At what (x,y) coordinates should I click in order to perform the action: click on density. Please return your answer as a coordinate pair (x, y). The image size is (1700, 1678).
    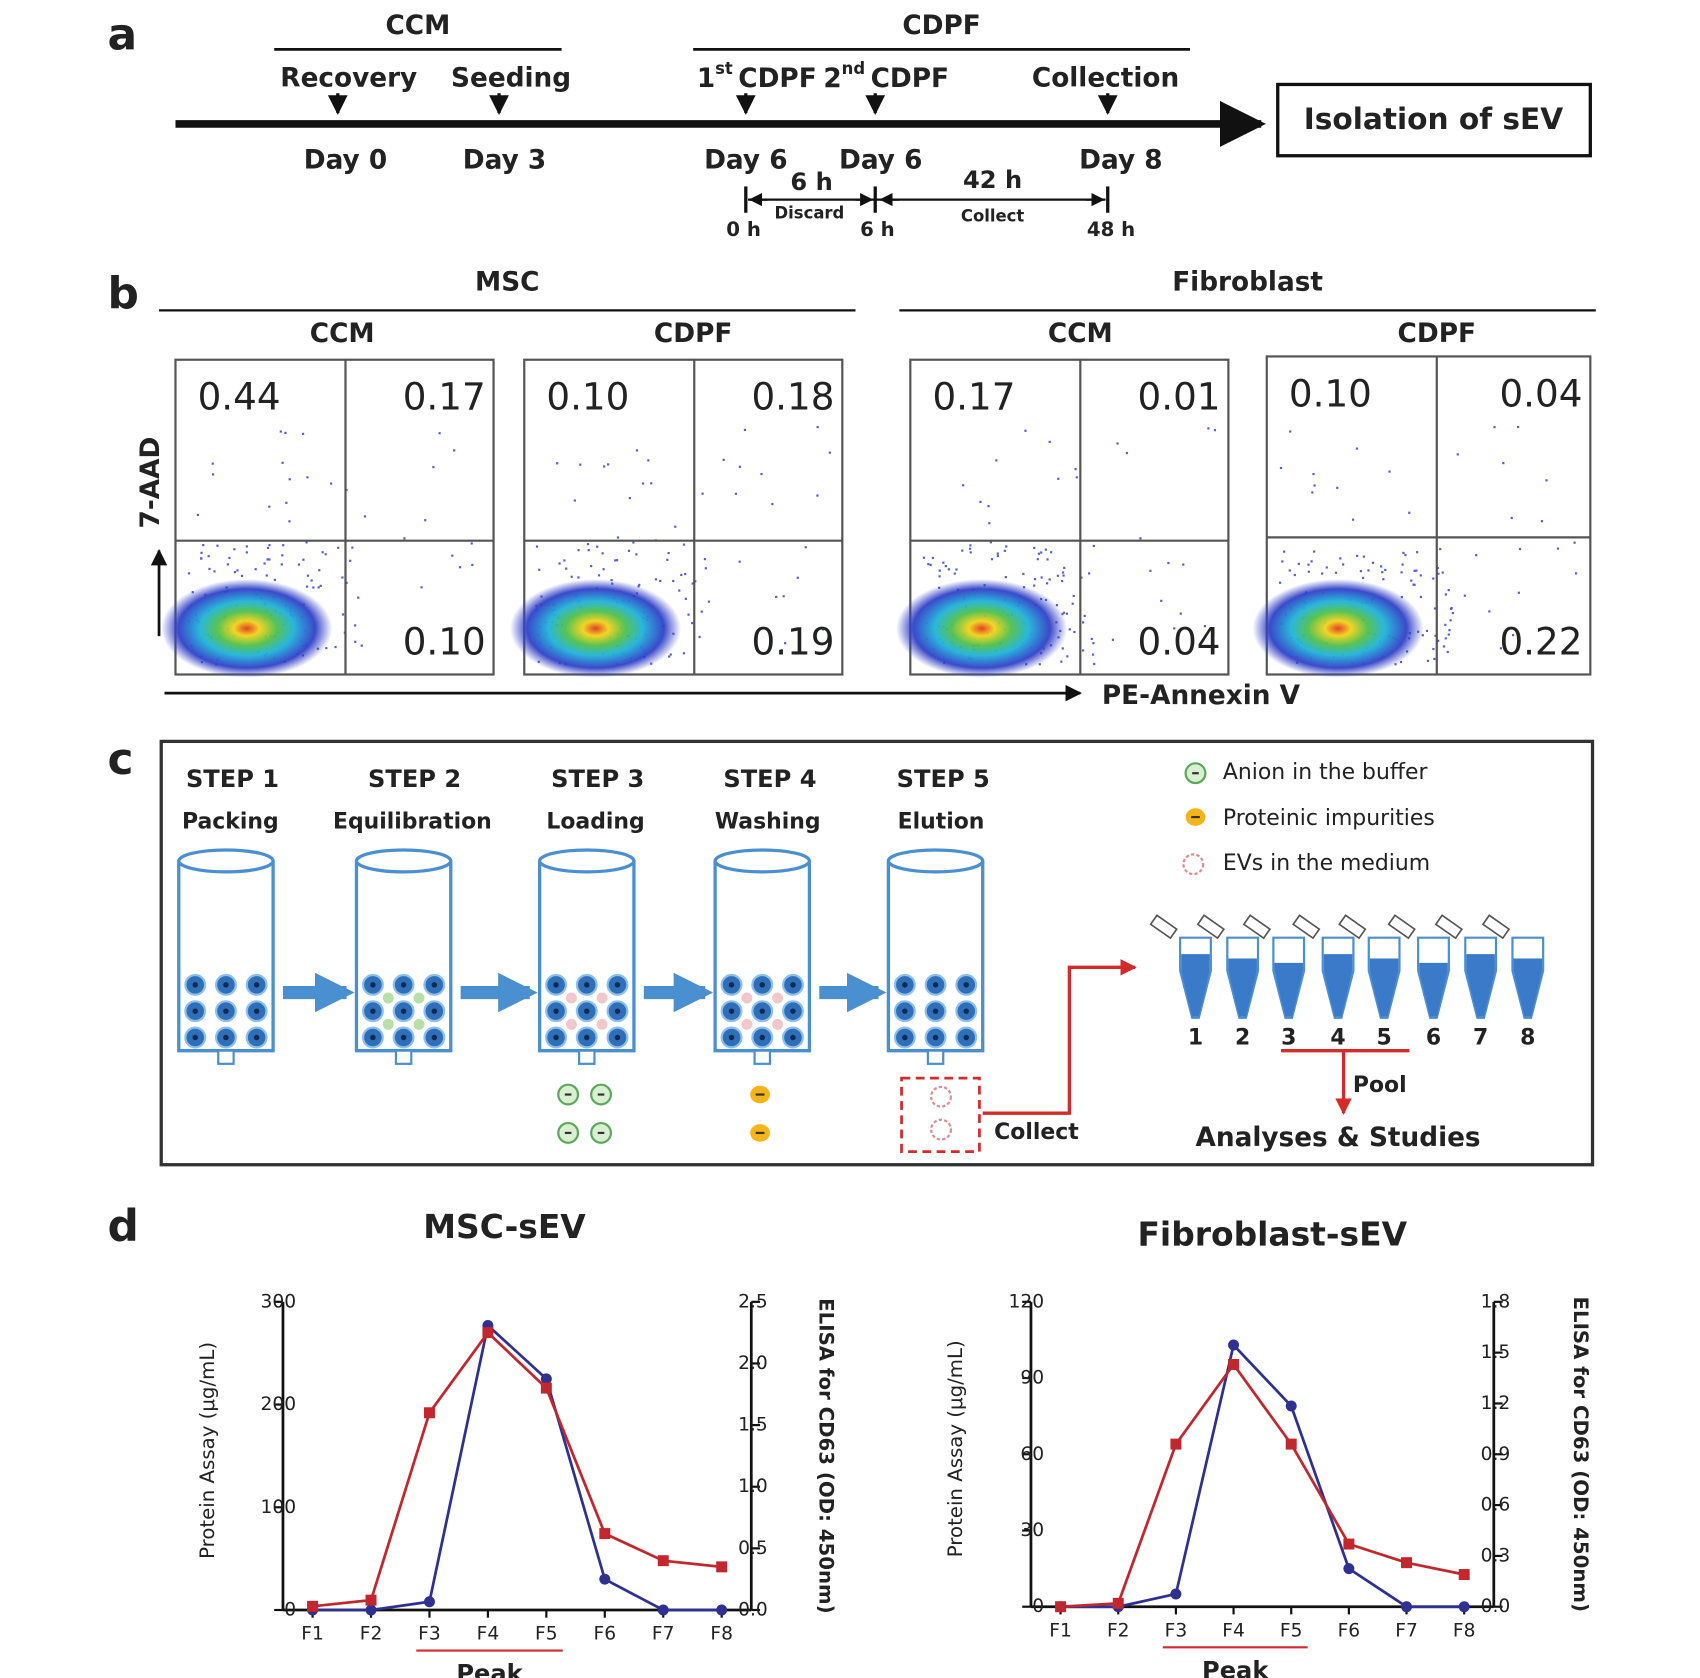
    Looking at the image, I should click on (596, 628).